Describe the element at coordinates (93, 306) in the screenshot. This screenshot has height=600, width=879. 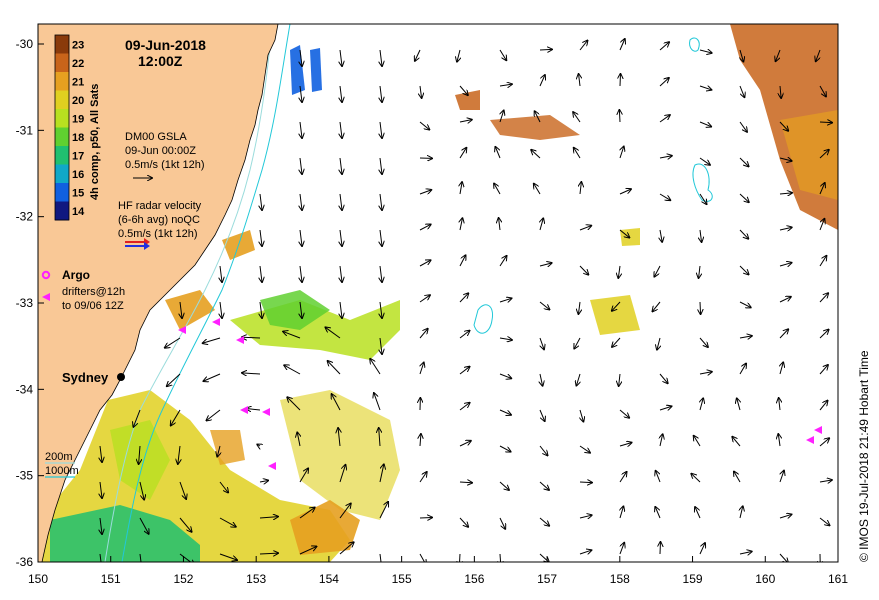
I see `drifters-label-2: to 09/06 12Z` at that location.